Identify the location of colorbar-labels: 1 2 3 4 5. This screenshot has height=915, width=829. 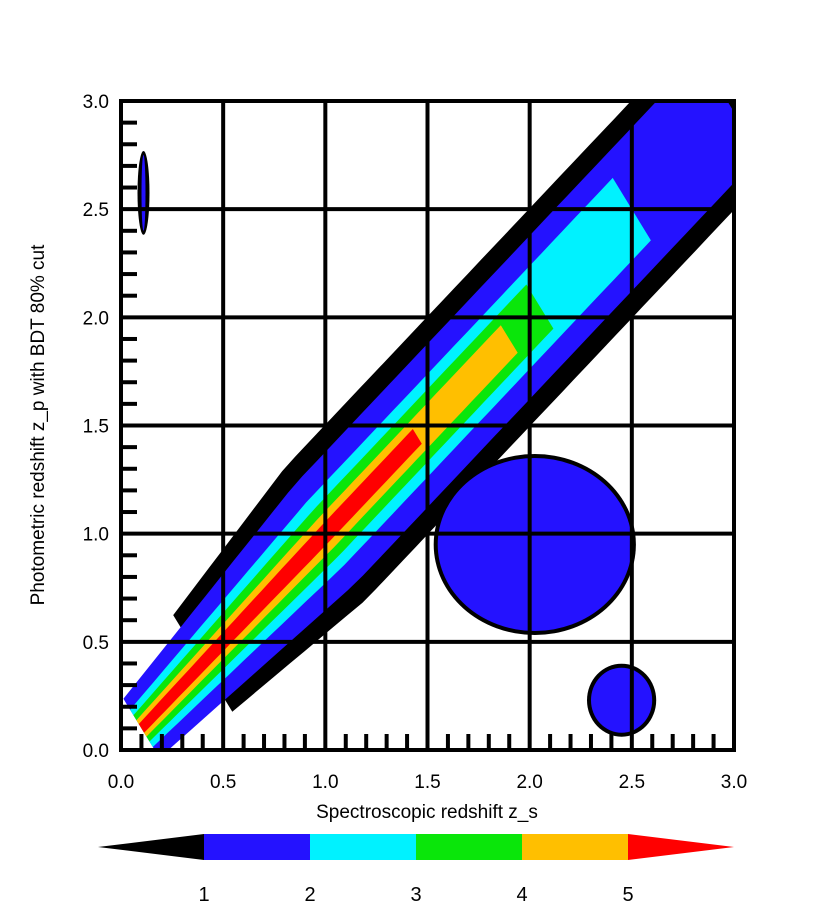
(415, 895).